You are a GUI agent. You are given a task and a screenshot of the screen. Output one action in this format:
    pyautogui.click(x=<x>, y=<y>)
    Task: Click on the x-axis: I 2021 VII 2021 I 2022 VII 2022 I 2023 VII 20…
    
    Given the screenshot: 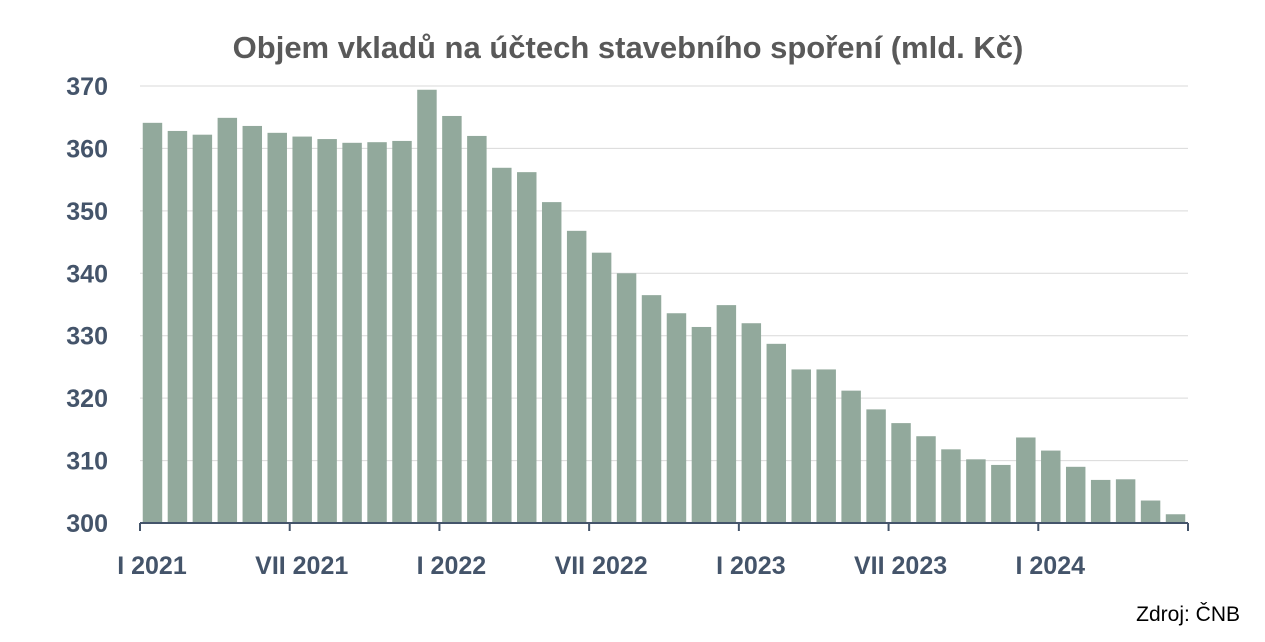 What is the action you would take?
    pyautogui.click(x=653, y=551)
    